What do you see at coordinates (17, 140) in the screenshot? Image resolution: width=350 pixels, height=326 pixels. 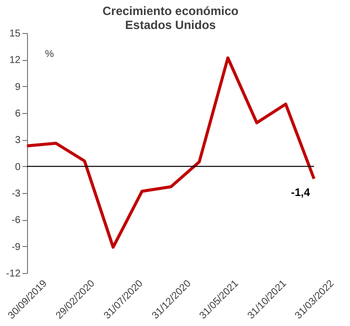 I see `y-tick-label: 3` at bounding box center [17, 140].